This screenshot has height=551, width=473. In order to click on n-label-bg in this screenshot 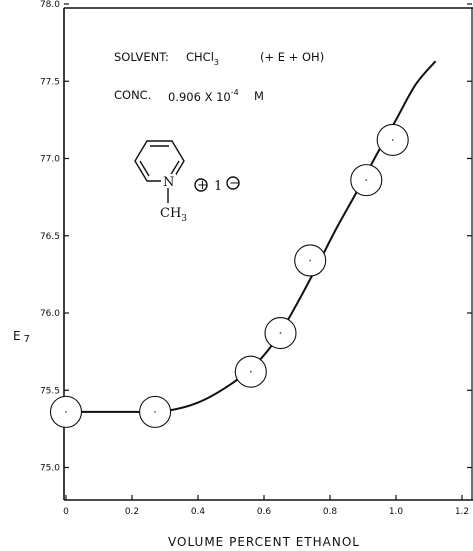, I will do `click(168, 181)`.